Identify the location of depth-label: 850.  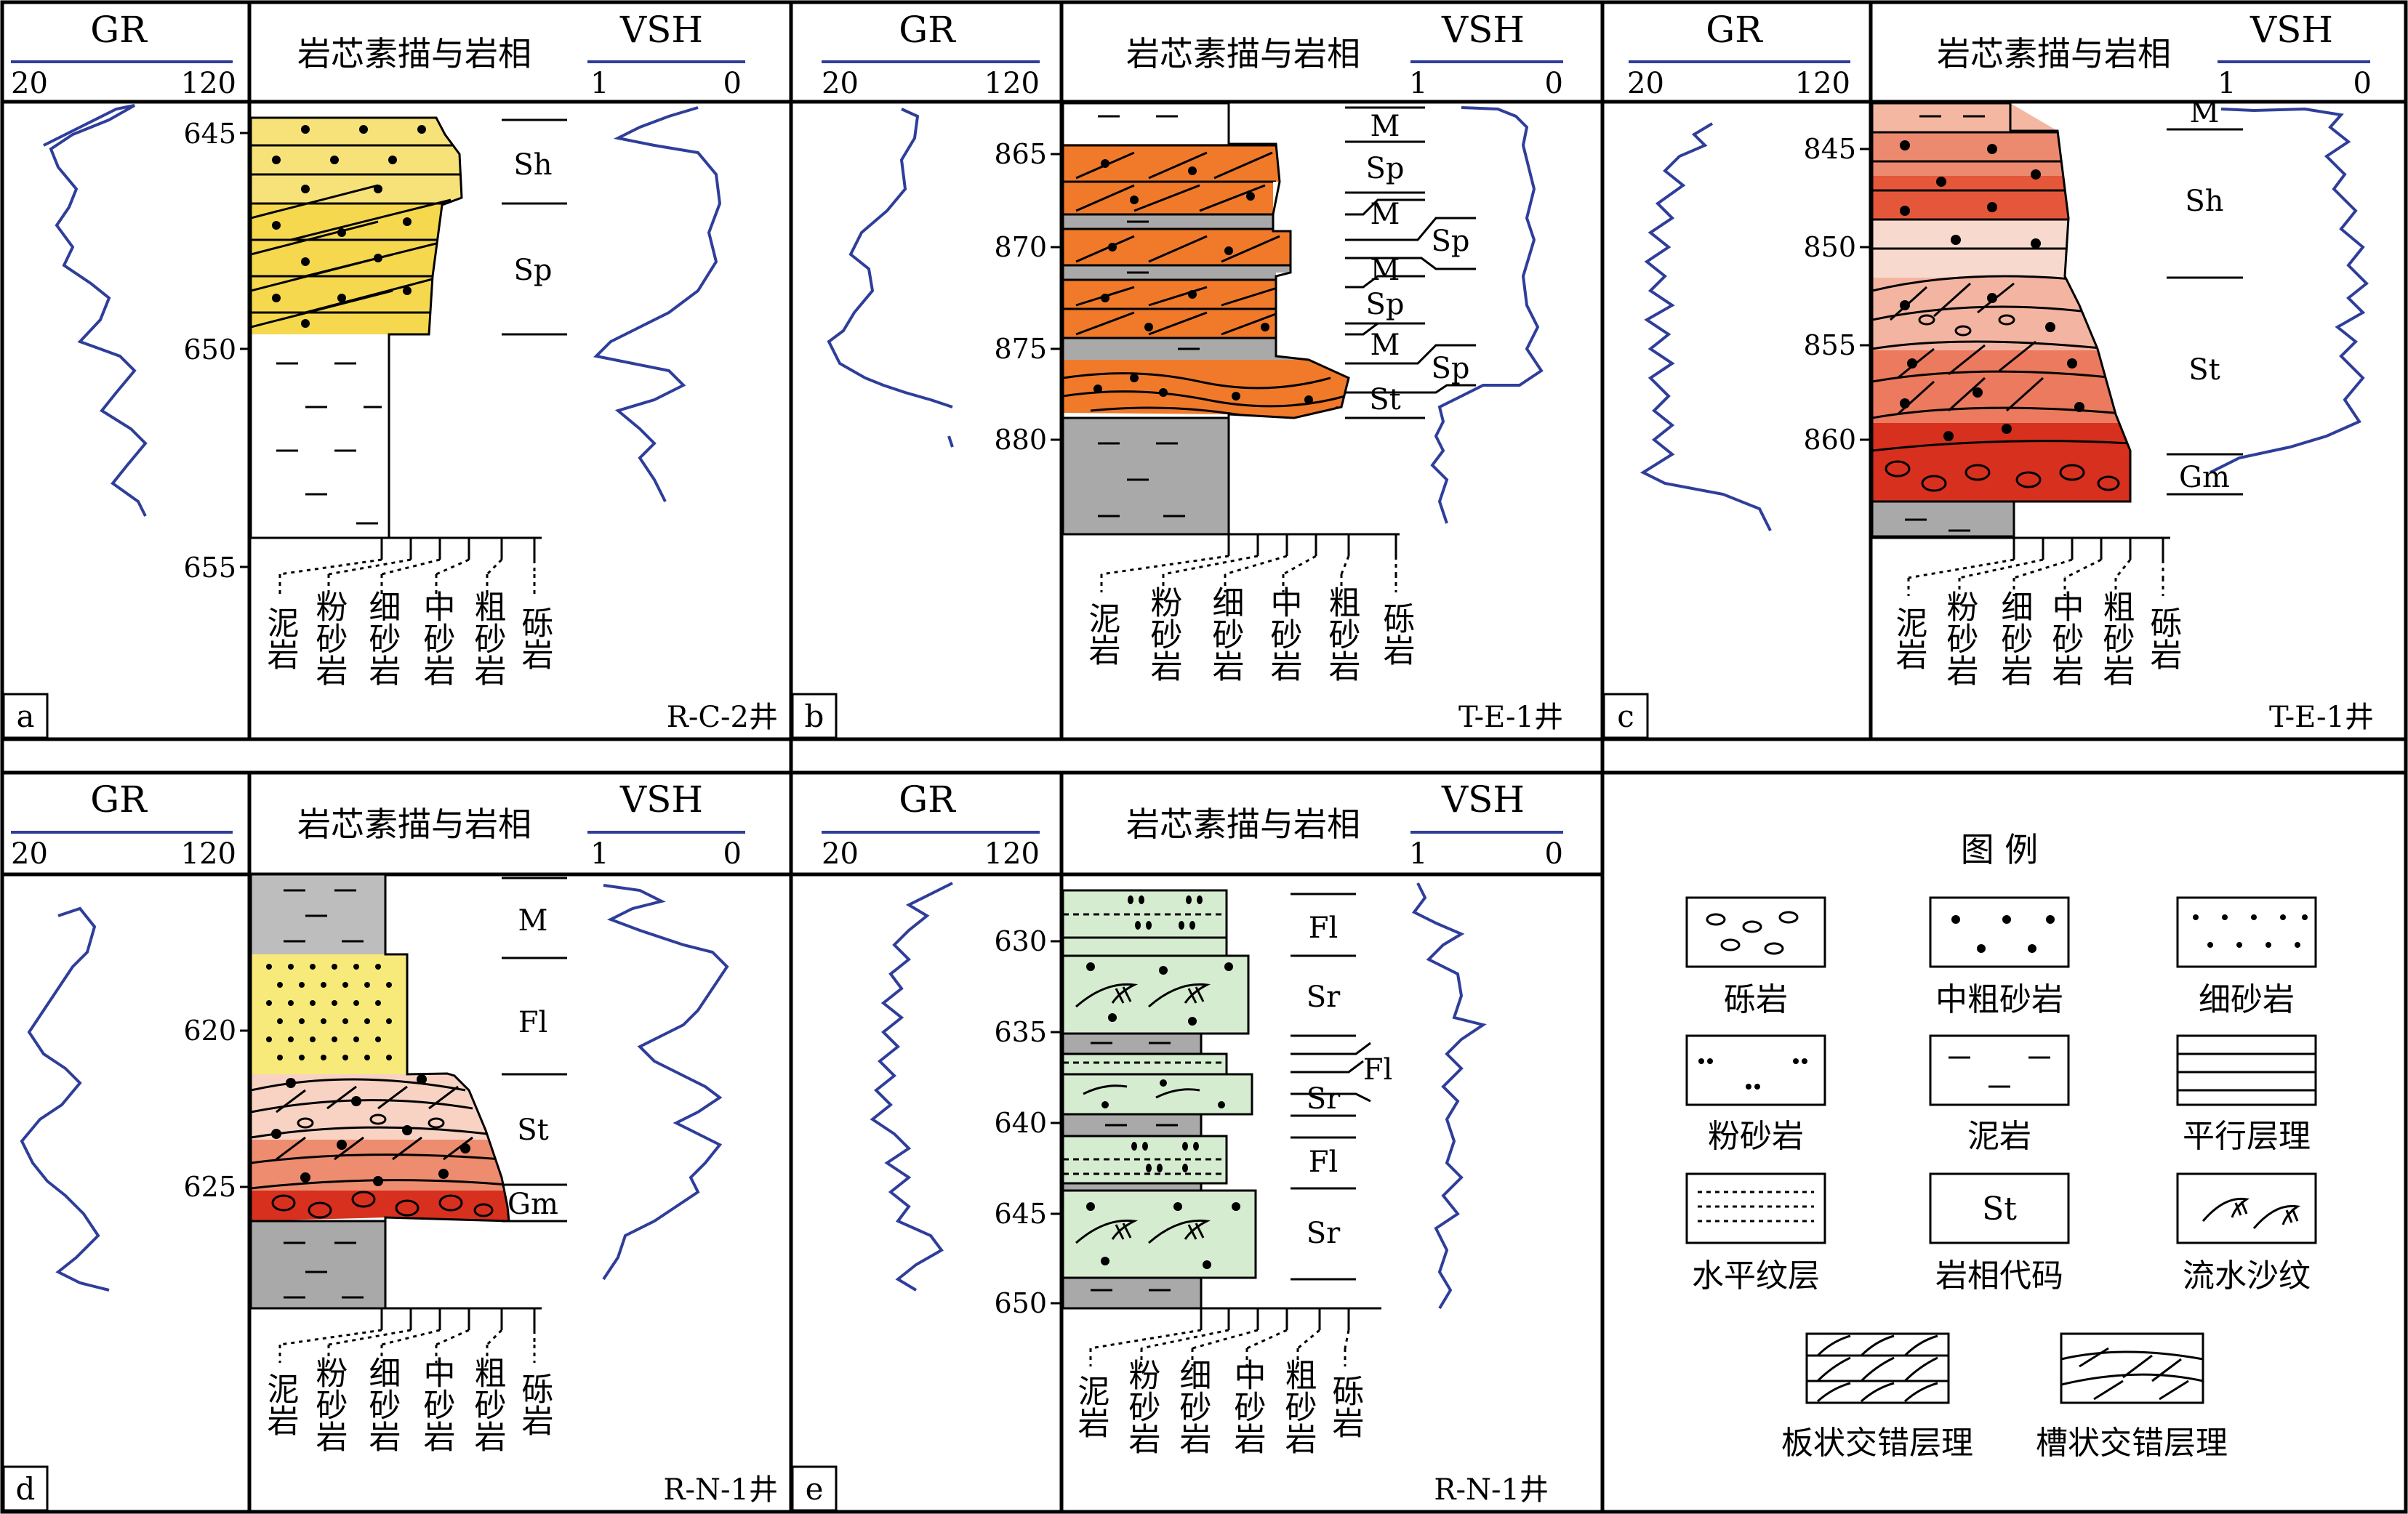
(1829, 247).